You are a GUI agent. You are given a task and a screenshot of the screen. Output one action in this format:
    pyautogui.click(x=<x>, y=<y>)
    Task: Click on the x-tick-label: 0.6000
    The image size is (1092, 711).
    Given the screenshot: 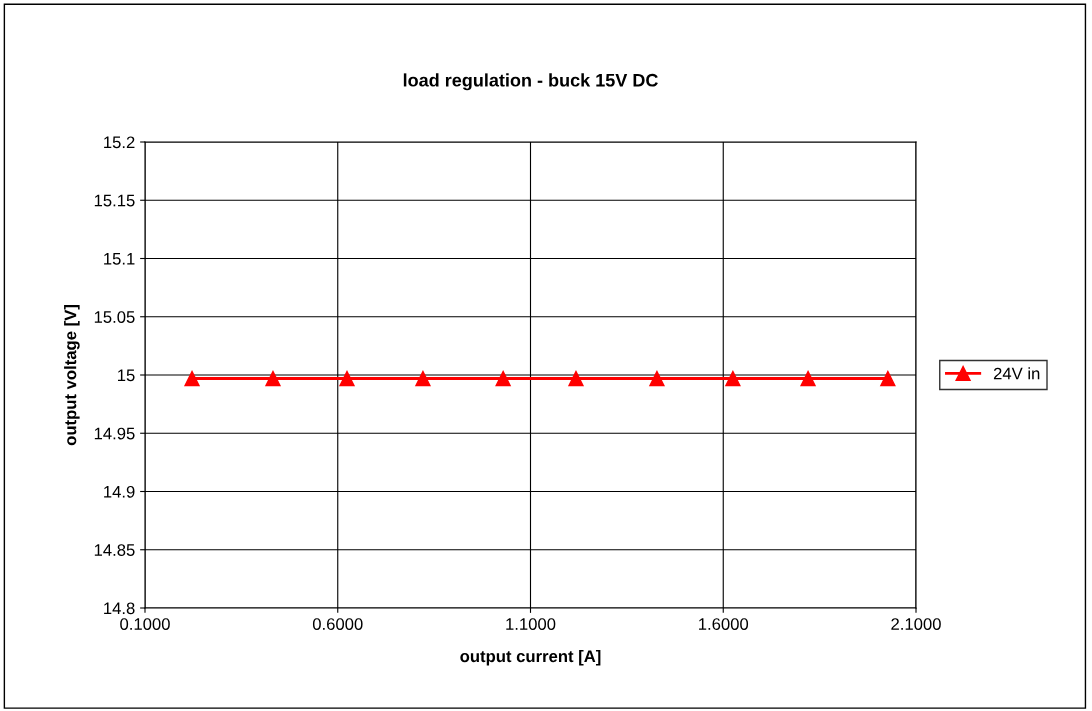 What is the action you would take?
    pyautogui.click(x=337, y=624)
    